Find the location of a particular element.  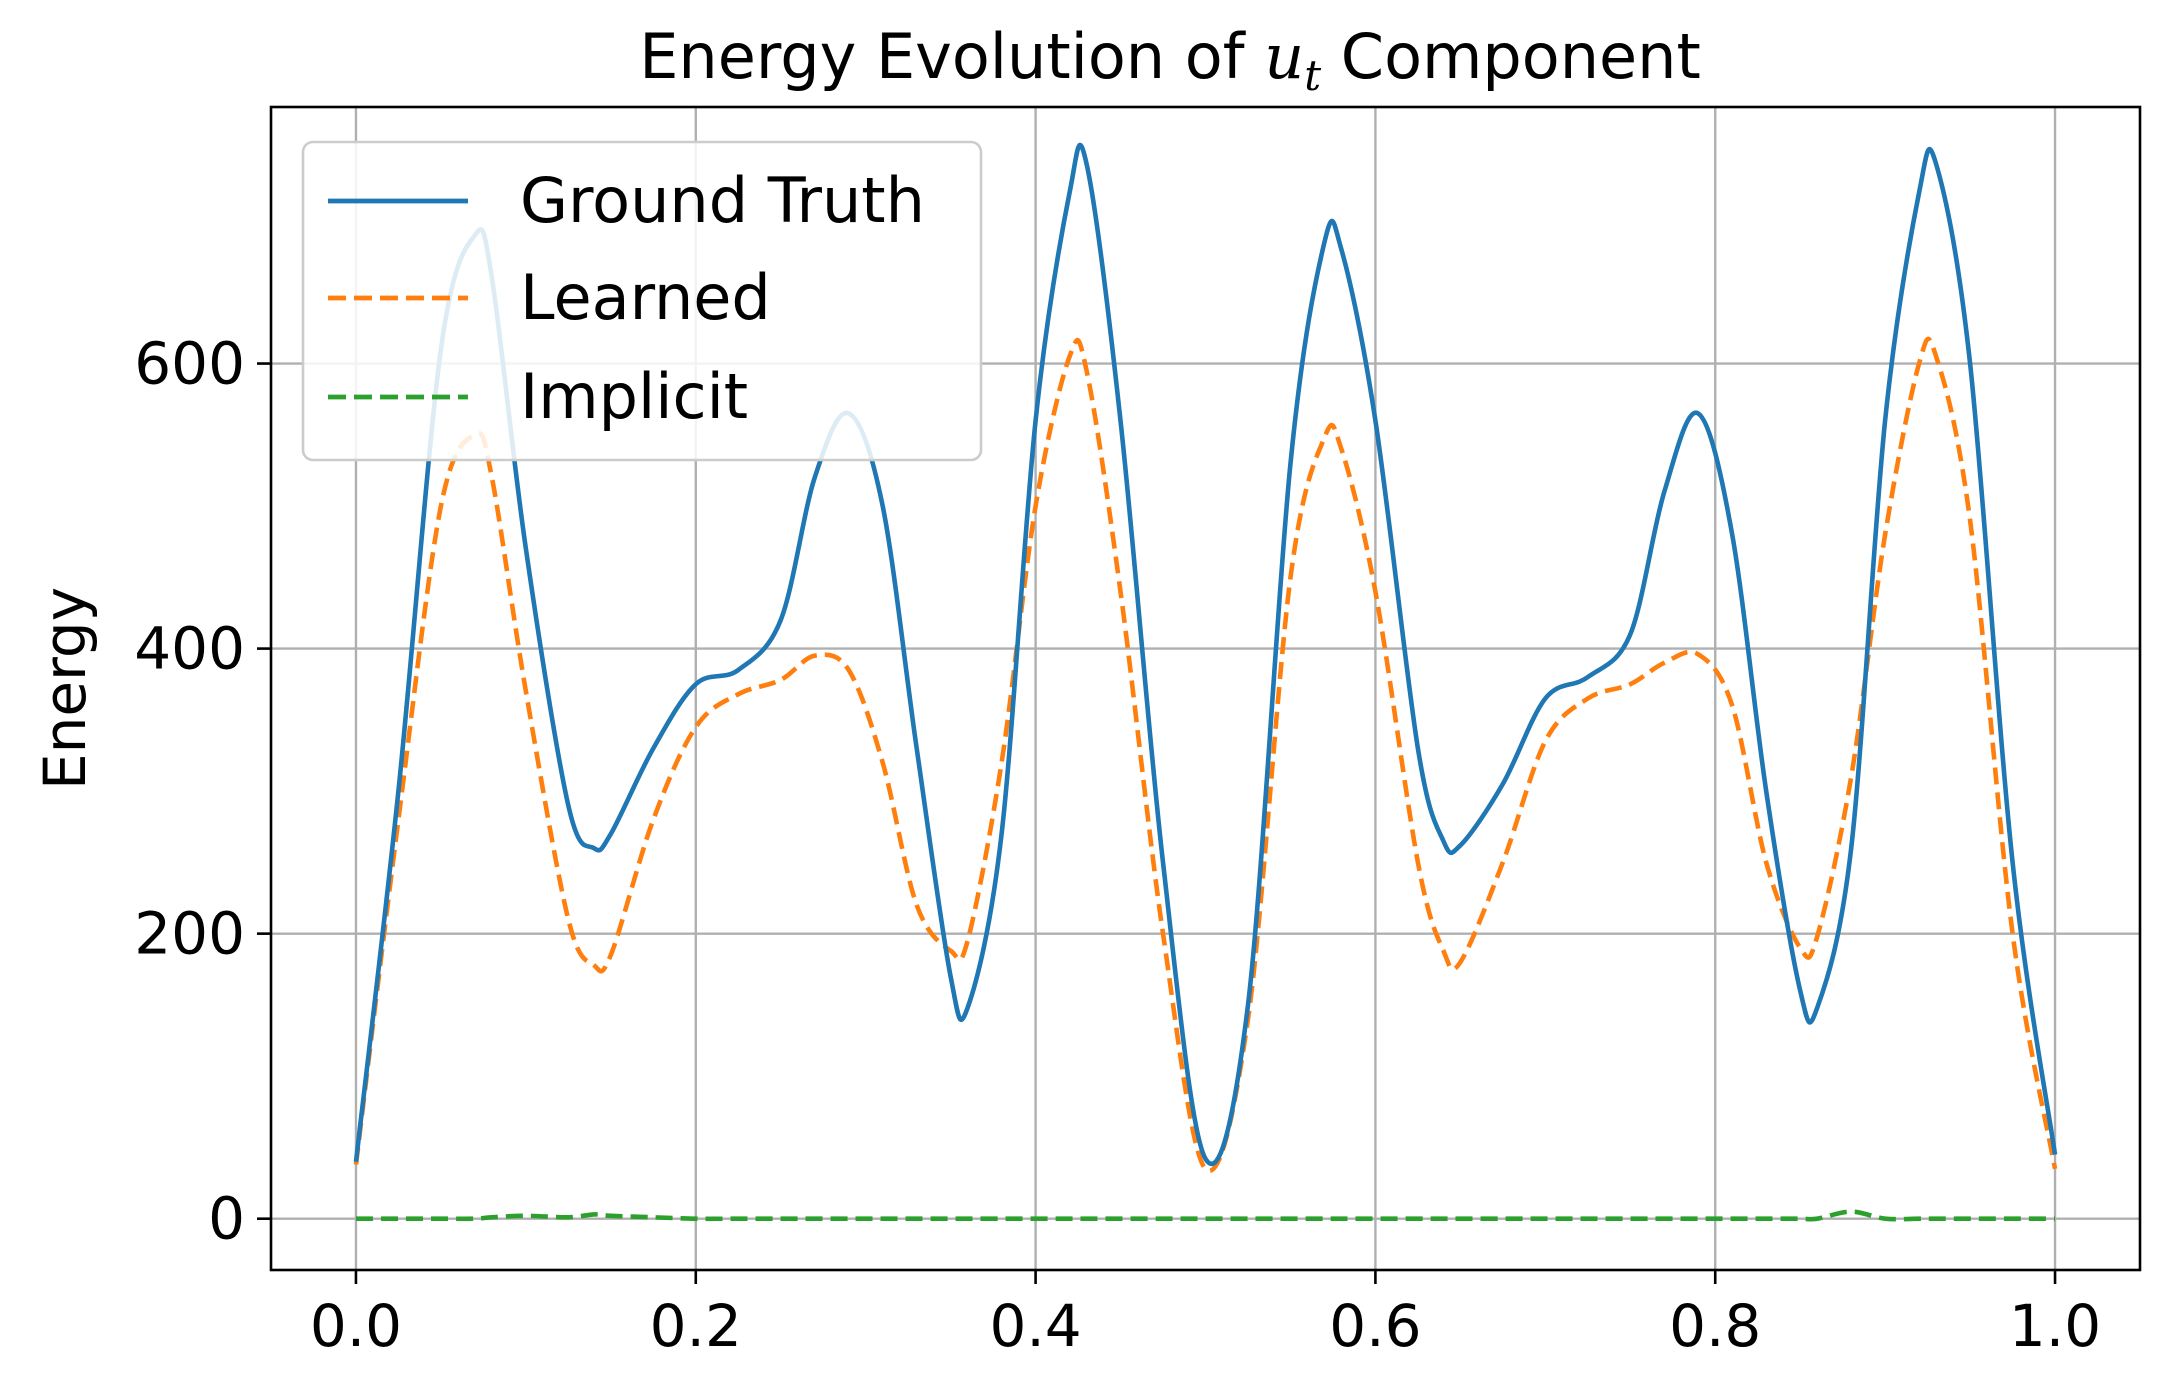

x-tick-label: 0.2 is located at coordinates (696, 1326).